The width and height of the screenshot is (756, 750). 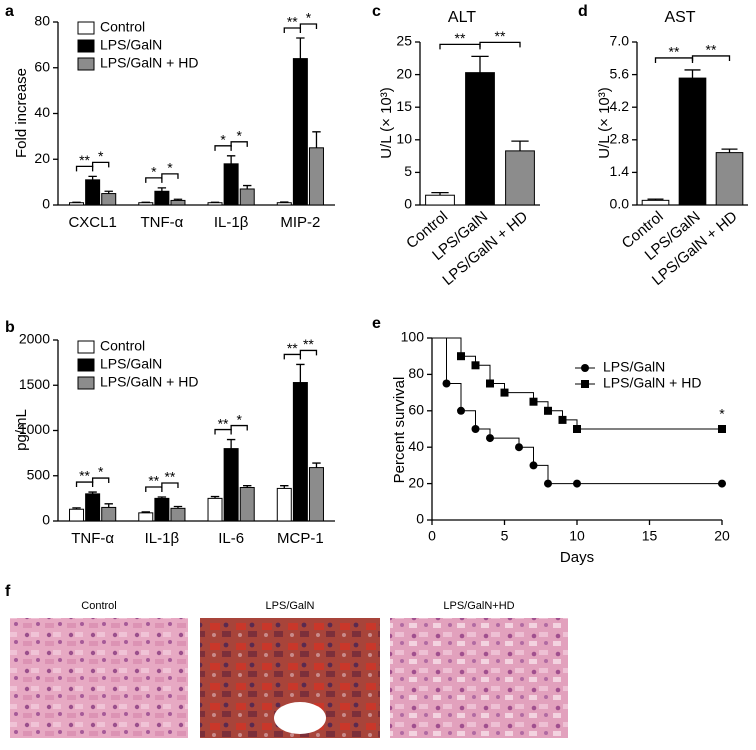 I want to click on x-tick-label: 5, so click(x=505, y=536).